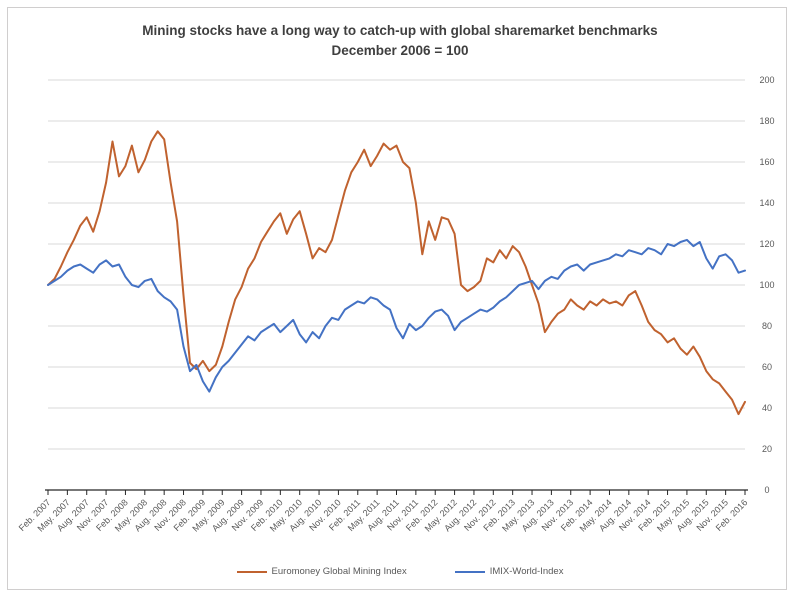 Image resolution: width=800 pixels, height=600 pixels. I want to click on chart-subtitle: December 2006 = 100, so click(400, 50).